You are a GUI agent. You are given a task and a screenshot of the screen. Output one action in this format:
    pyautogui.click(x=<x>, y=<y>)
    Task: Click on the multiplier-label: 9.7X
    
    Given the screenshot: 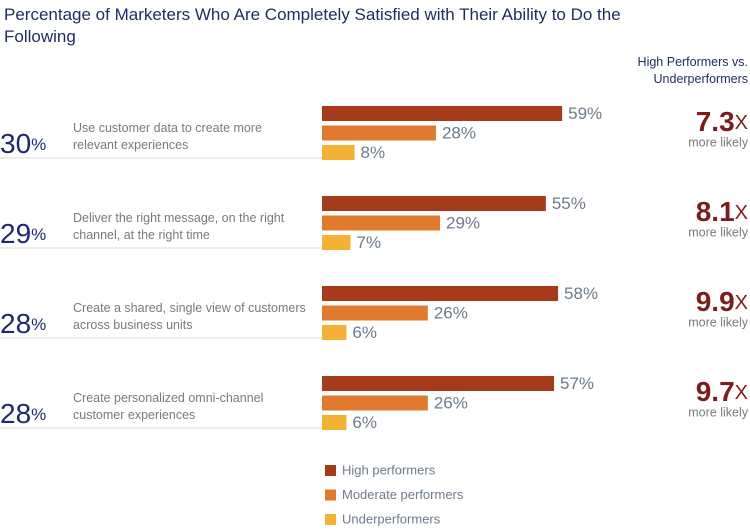 What is the action you would take?
    pyautogui.click(x=722, y=391)
    